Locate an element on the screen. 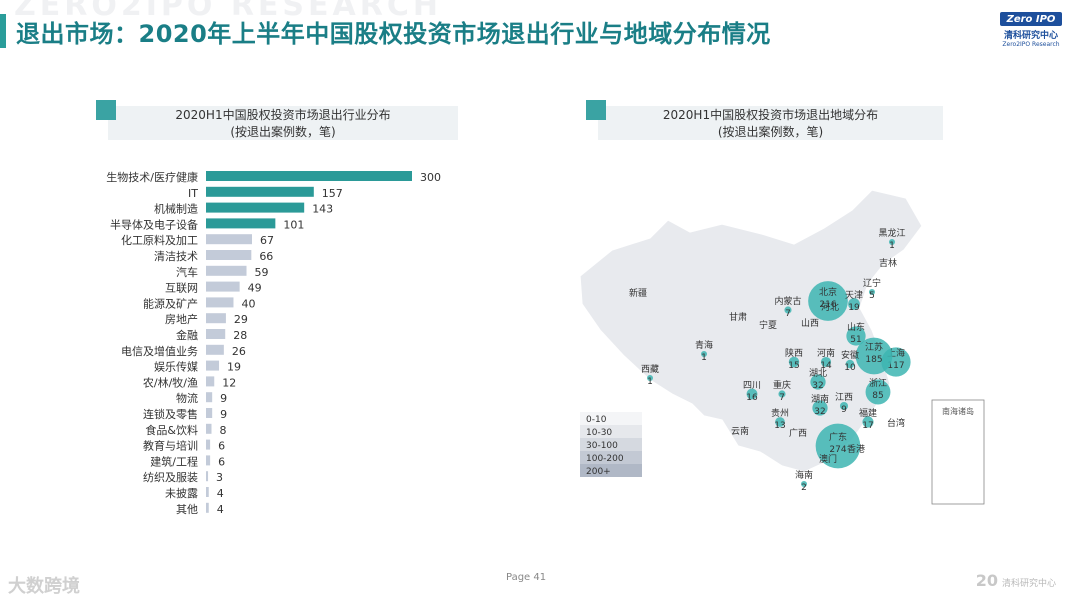 Image resolution: width=1080 pixels, height=608 pixels. bar-category-label: 房地产 is located at coordinates (181, 319).